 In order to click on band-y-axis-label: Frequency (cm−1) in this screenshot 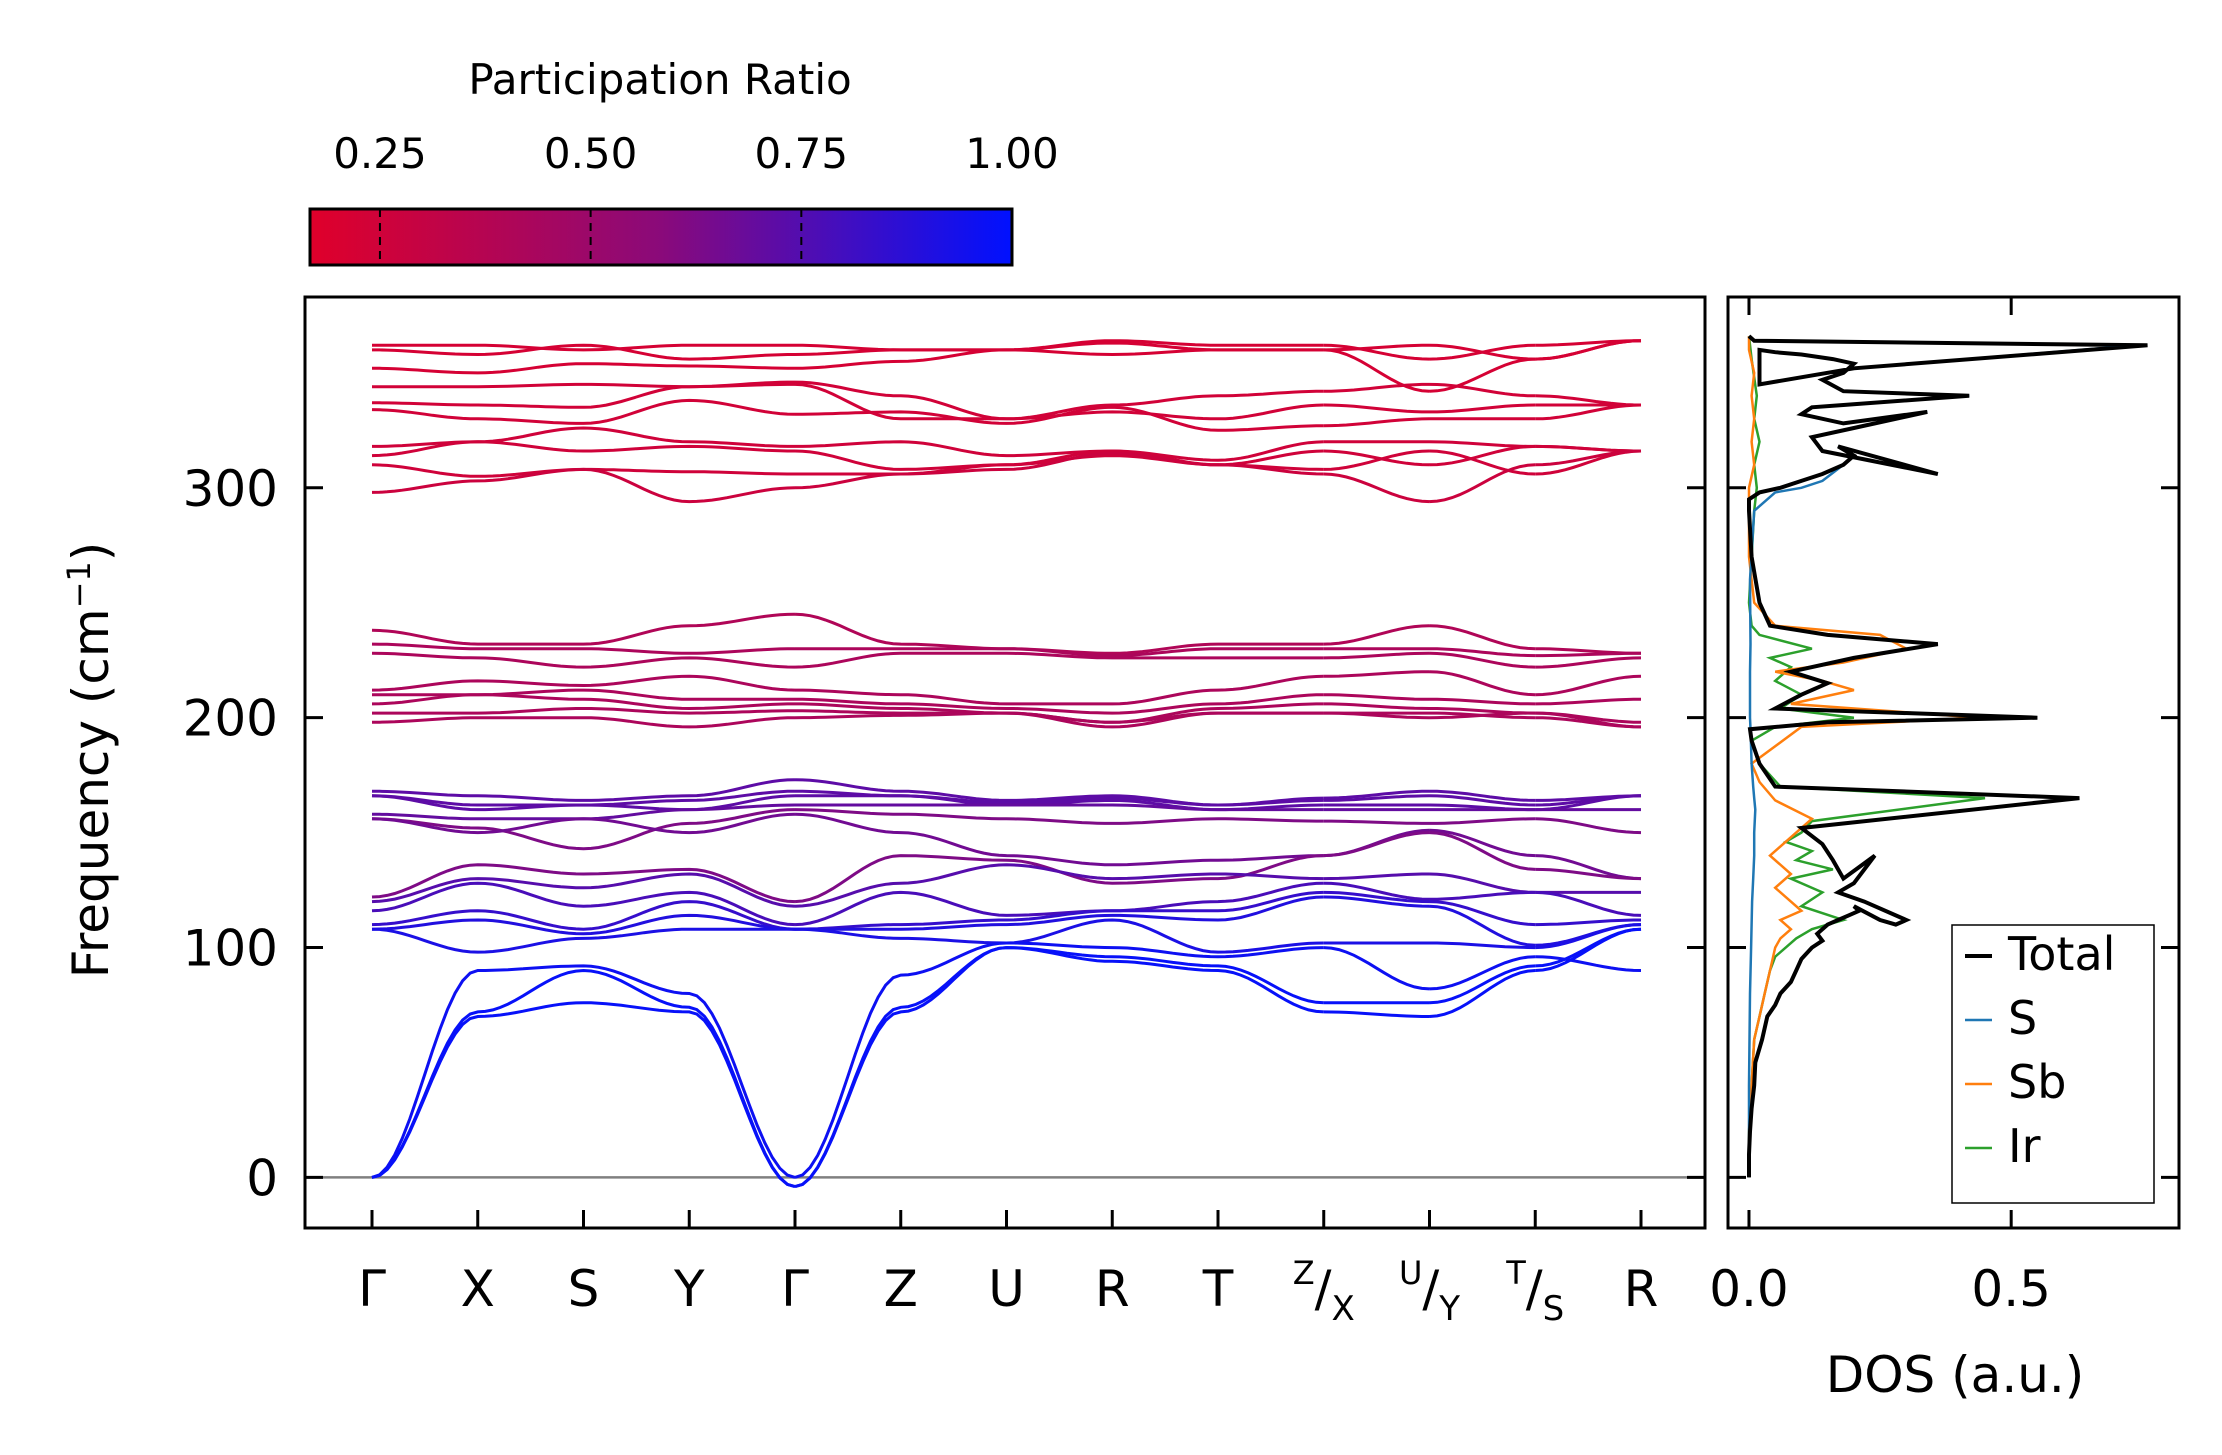, I will do `click(90, 760)`.